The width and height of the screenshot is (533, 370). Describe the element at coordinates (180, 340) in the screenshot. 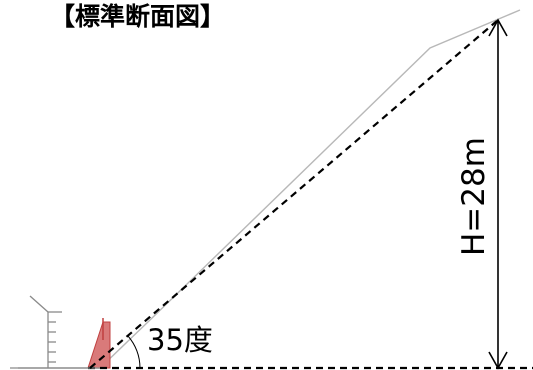

I see `angle-label: 35度` at that location.